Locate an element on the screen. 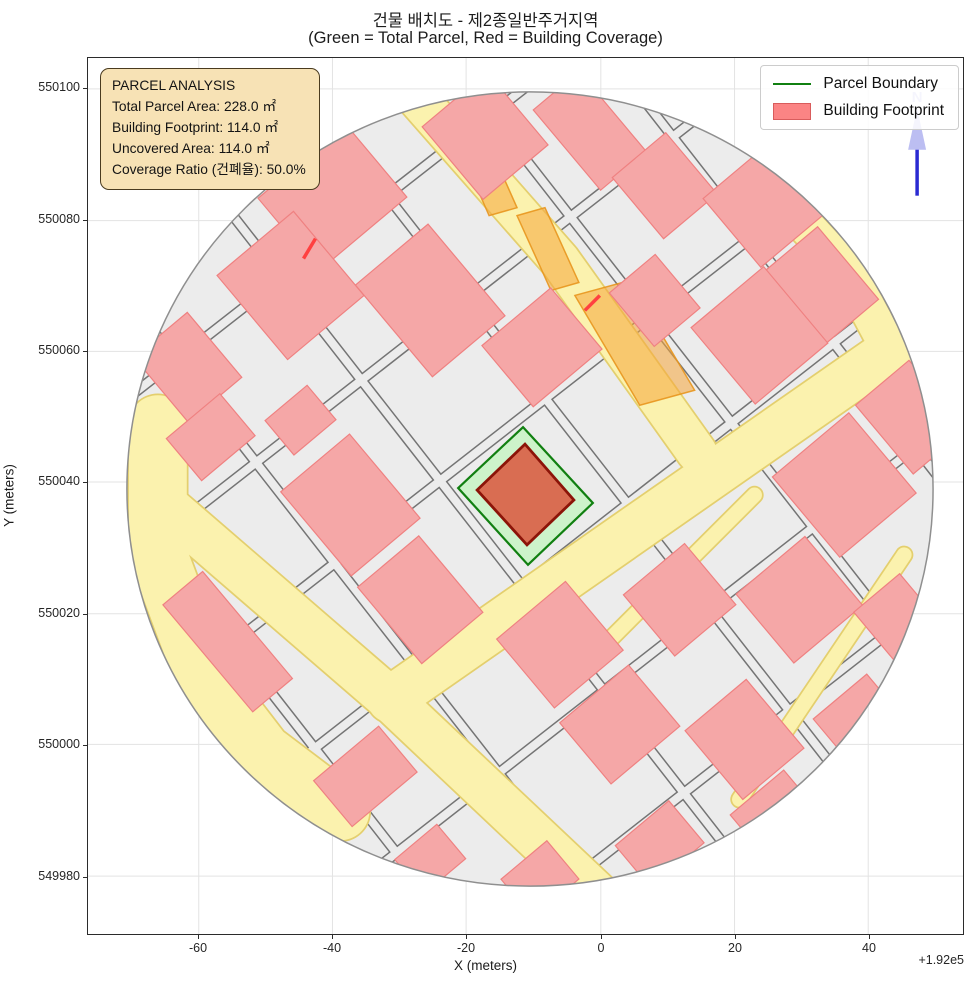 Image resolution: width=971 pixels, height=990 pixels. x-tick-label: 0 is located at coordinates (601, 948).